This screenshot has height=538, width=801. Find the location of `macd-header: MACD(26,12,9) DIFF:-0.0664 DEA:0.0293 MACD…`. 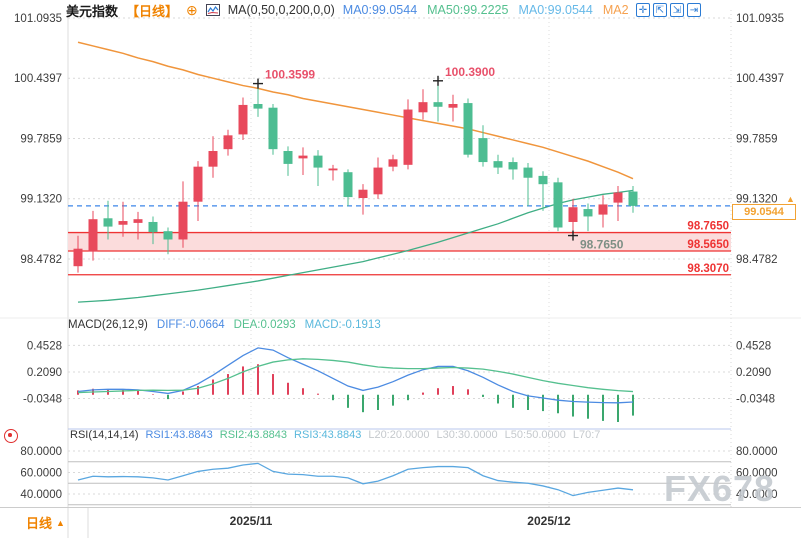

macd-header: MACD(26,12,9) DIFF:-0.0664 DEA:0.0293 MACD… is located at coordinates (224, 325).